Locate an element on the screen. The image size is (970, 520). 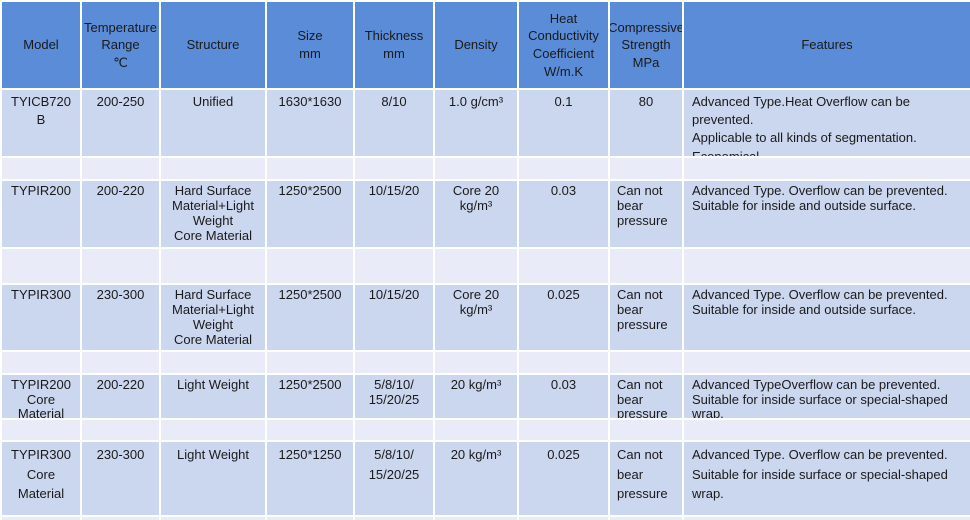
header-cell-temperature-range: Temperature Range ℃ is located at coordinates (119, 45).